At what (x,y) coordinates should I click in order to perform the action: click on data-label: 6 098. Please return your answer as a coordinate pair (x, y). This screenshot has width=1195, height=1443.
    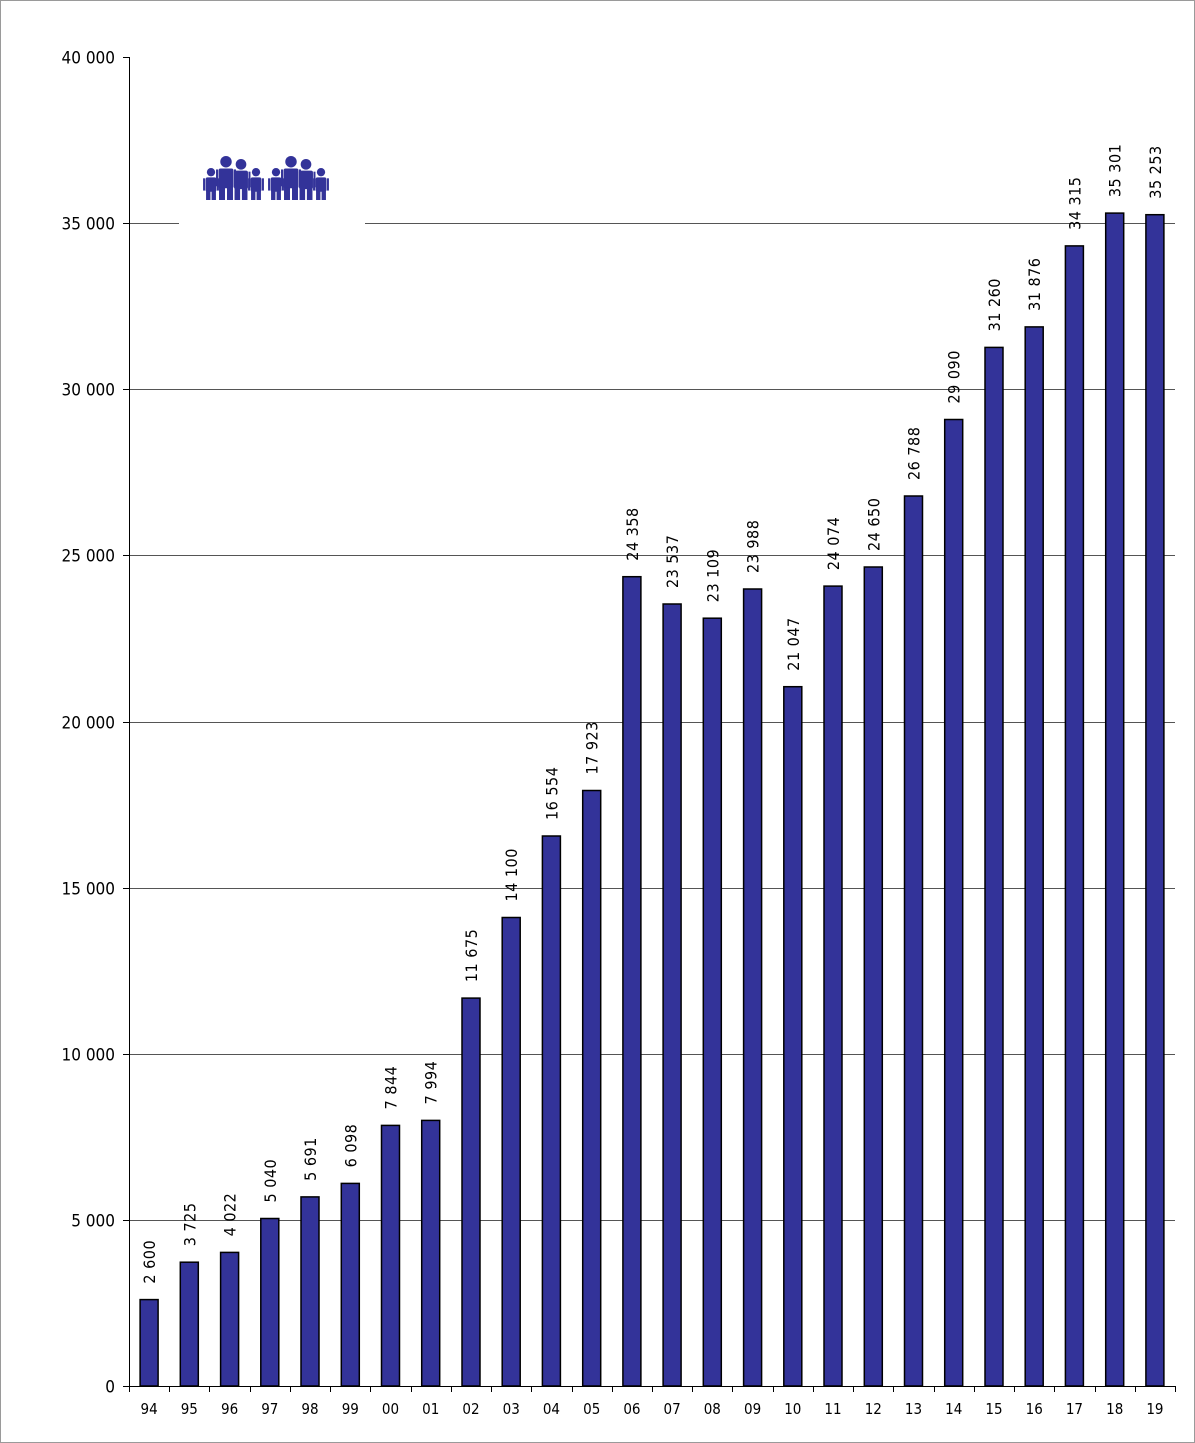
    Looking at the image, I should click on (350, 1146).